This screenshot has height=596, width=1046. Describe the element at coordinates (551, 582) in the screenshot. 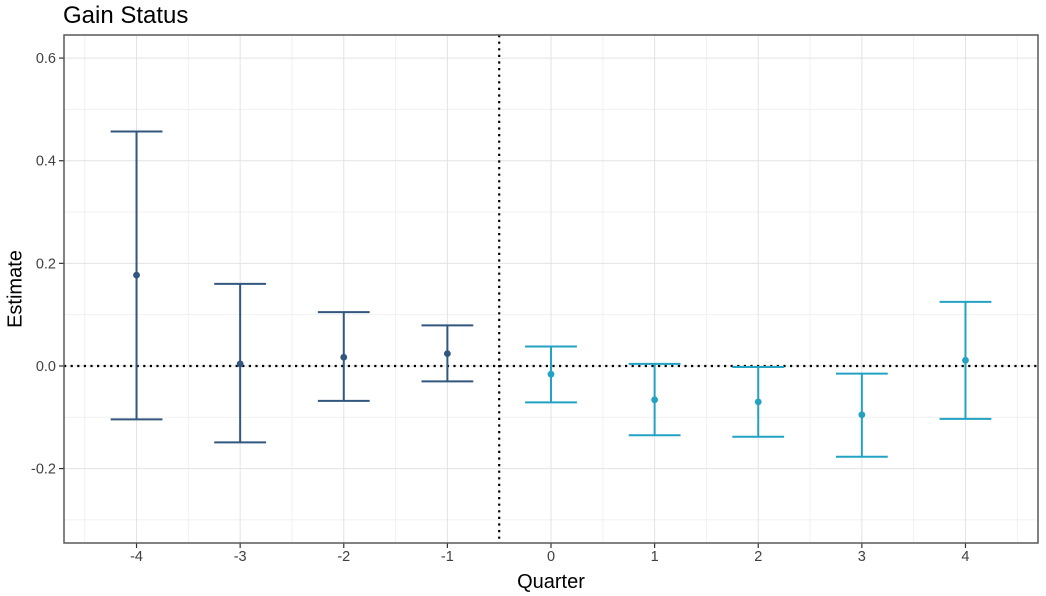

I see `x-axis-title: Quarter` at that location.